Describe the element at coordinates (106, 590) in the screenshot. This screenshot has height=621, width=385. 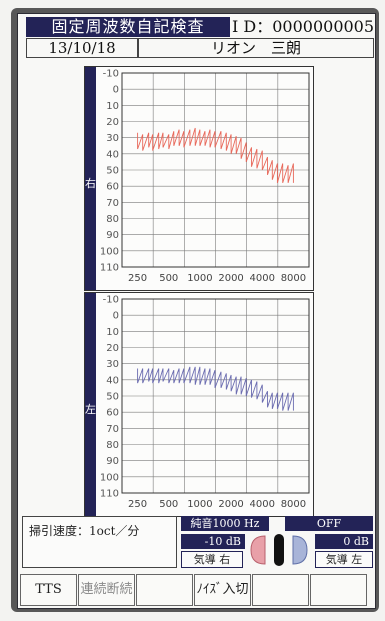
I see `continuous-pulsed-key: 連続断続` at that location.